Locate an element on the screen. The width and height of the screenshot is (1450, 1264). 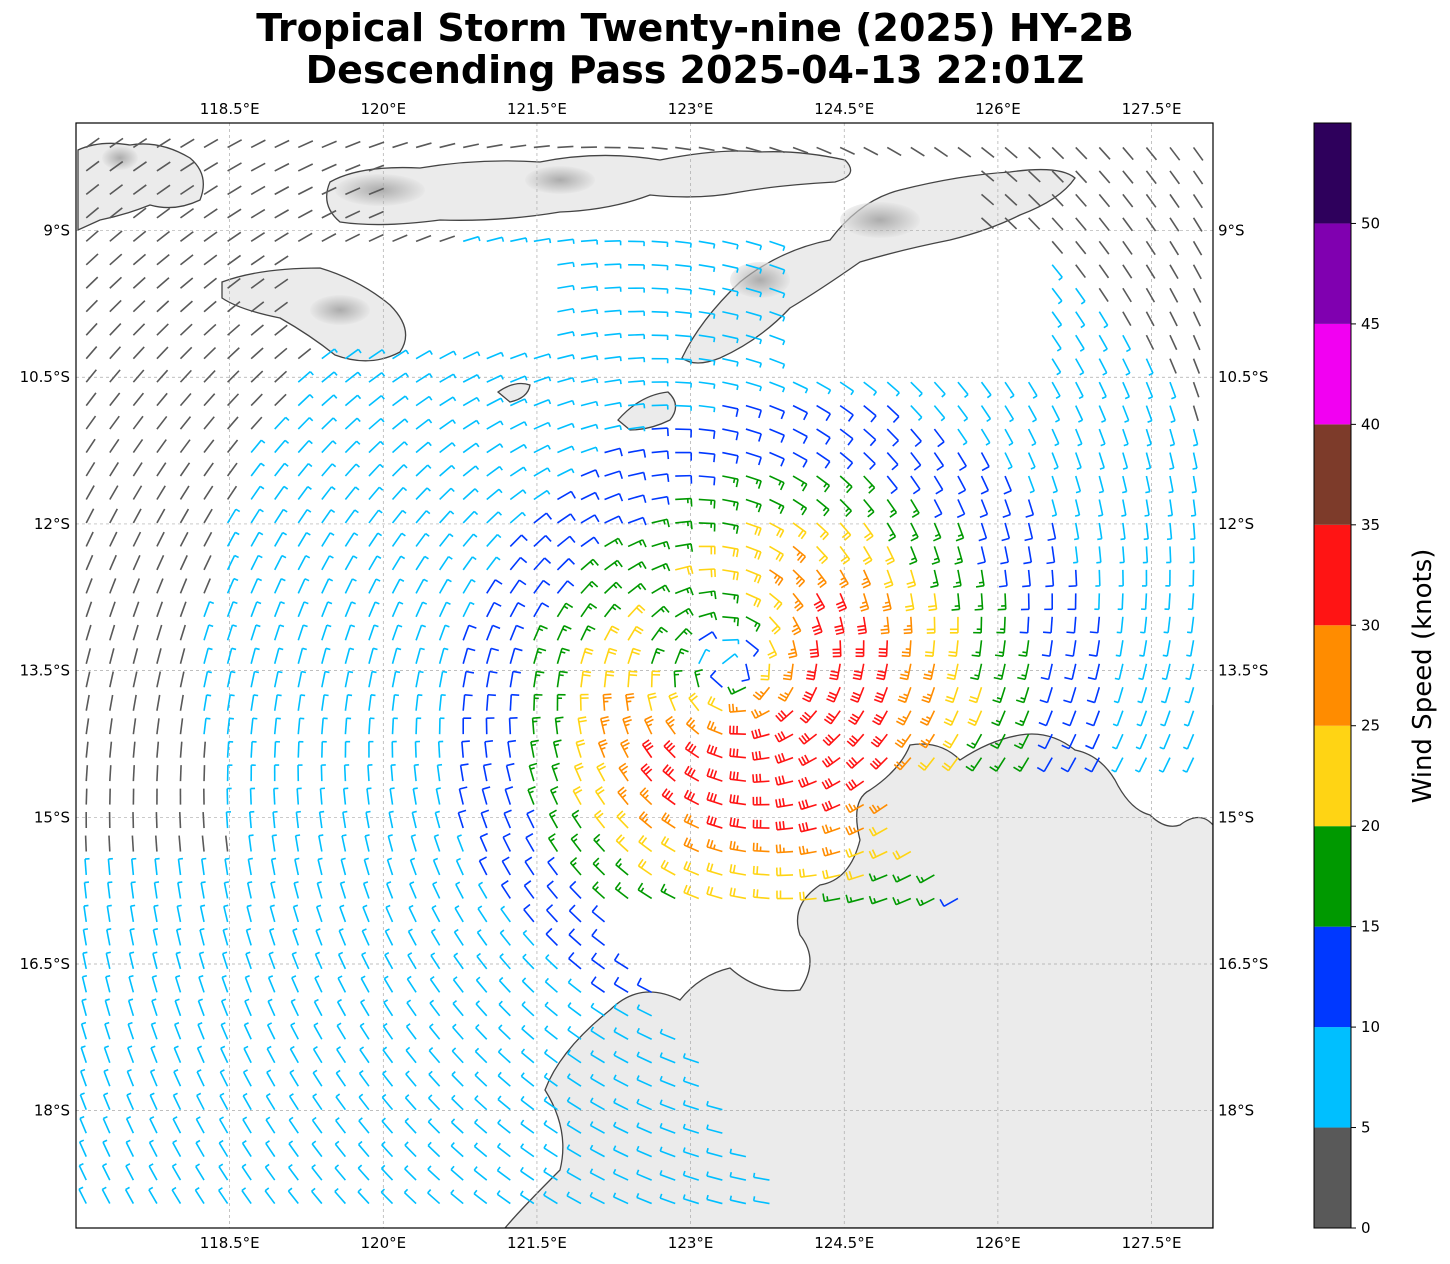
colorbar-tick-label-1: 5 is located at coordinates (1366, 1128).